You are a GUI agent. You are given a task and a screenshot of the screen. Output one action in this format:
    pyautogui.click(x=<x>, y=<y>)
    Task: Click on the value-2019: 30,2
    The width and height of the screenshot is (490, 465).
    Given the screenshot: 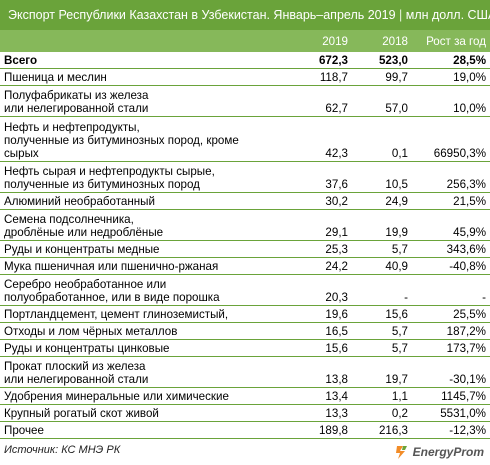 What is the action you would take?
    pyautogui.click(x=322, y=201)
    